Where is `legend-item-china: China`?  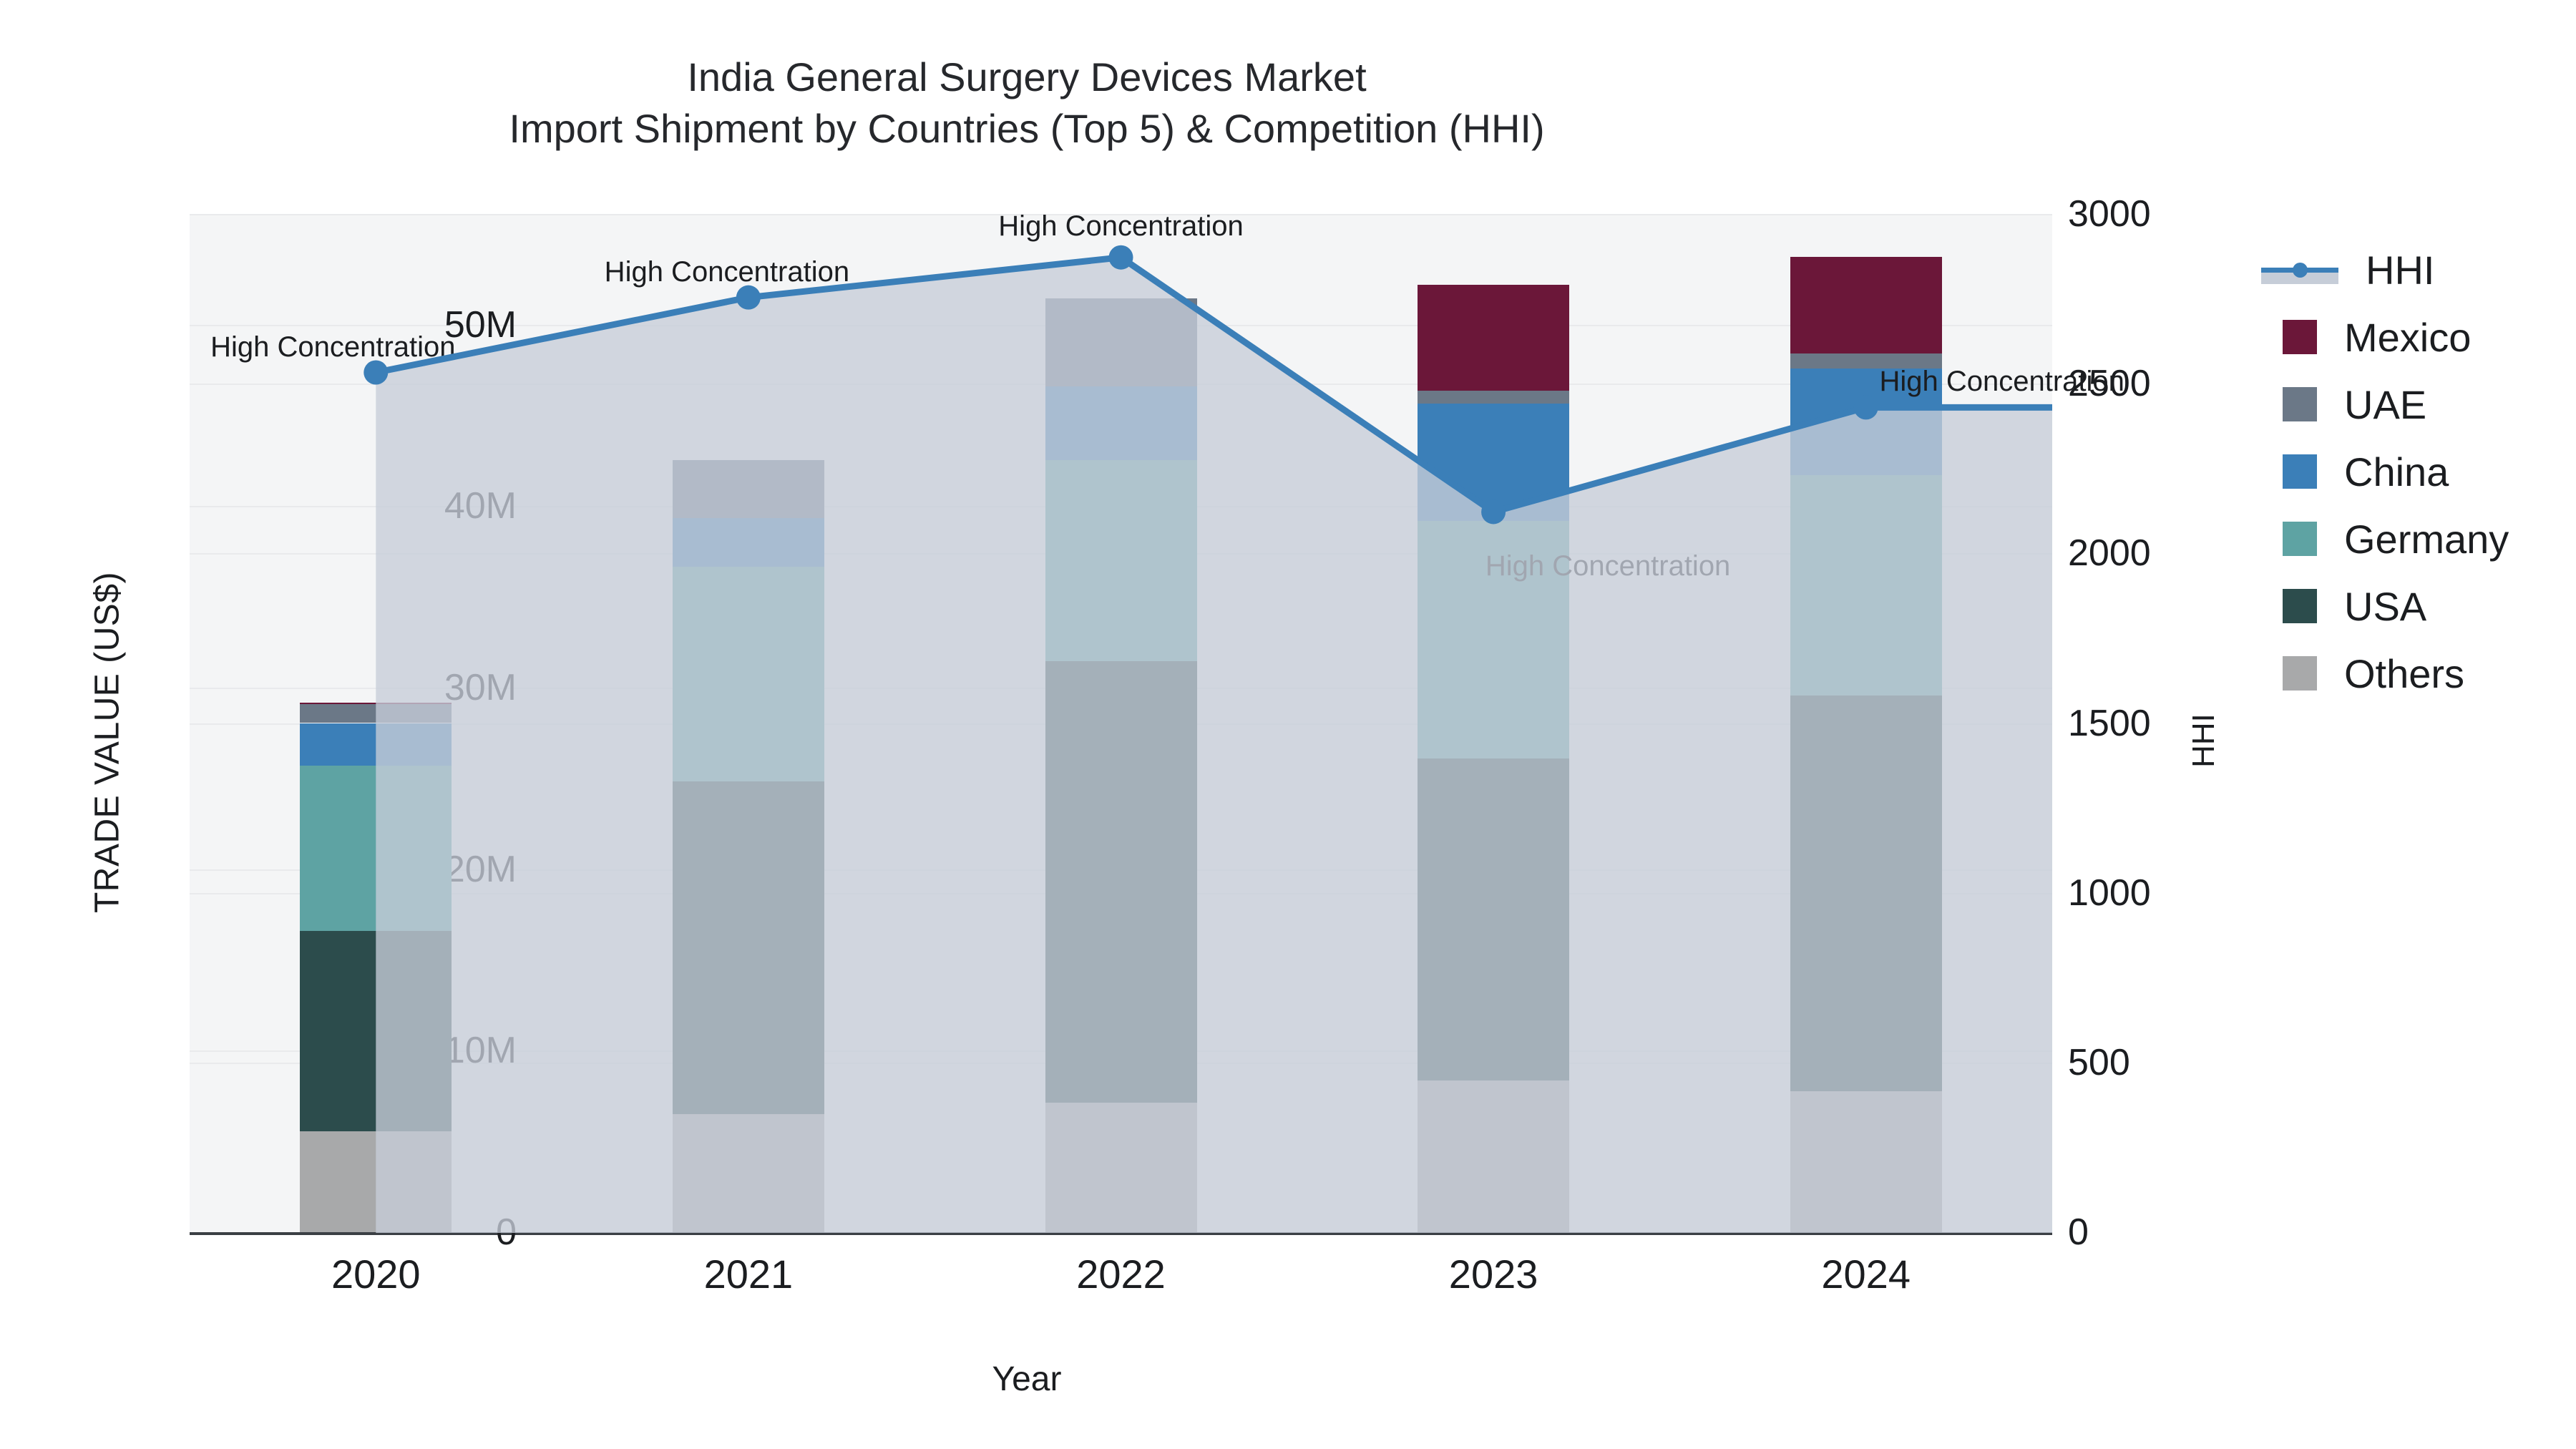
legend-item-china: China is located at coordinates (2418, 471).